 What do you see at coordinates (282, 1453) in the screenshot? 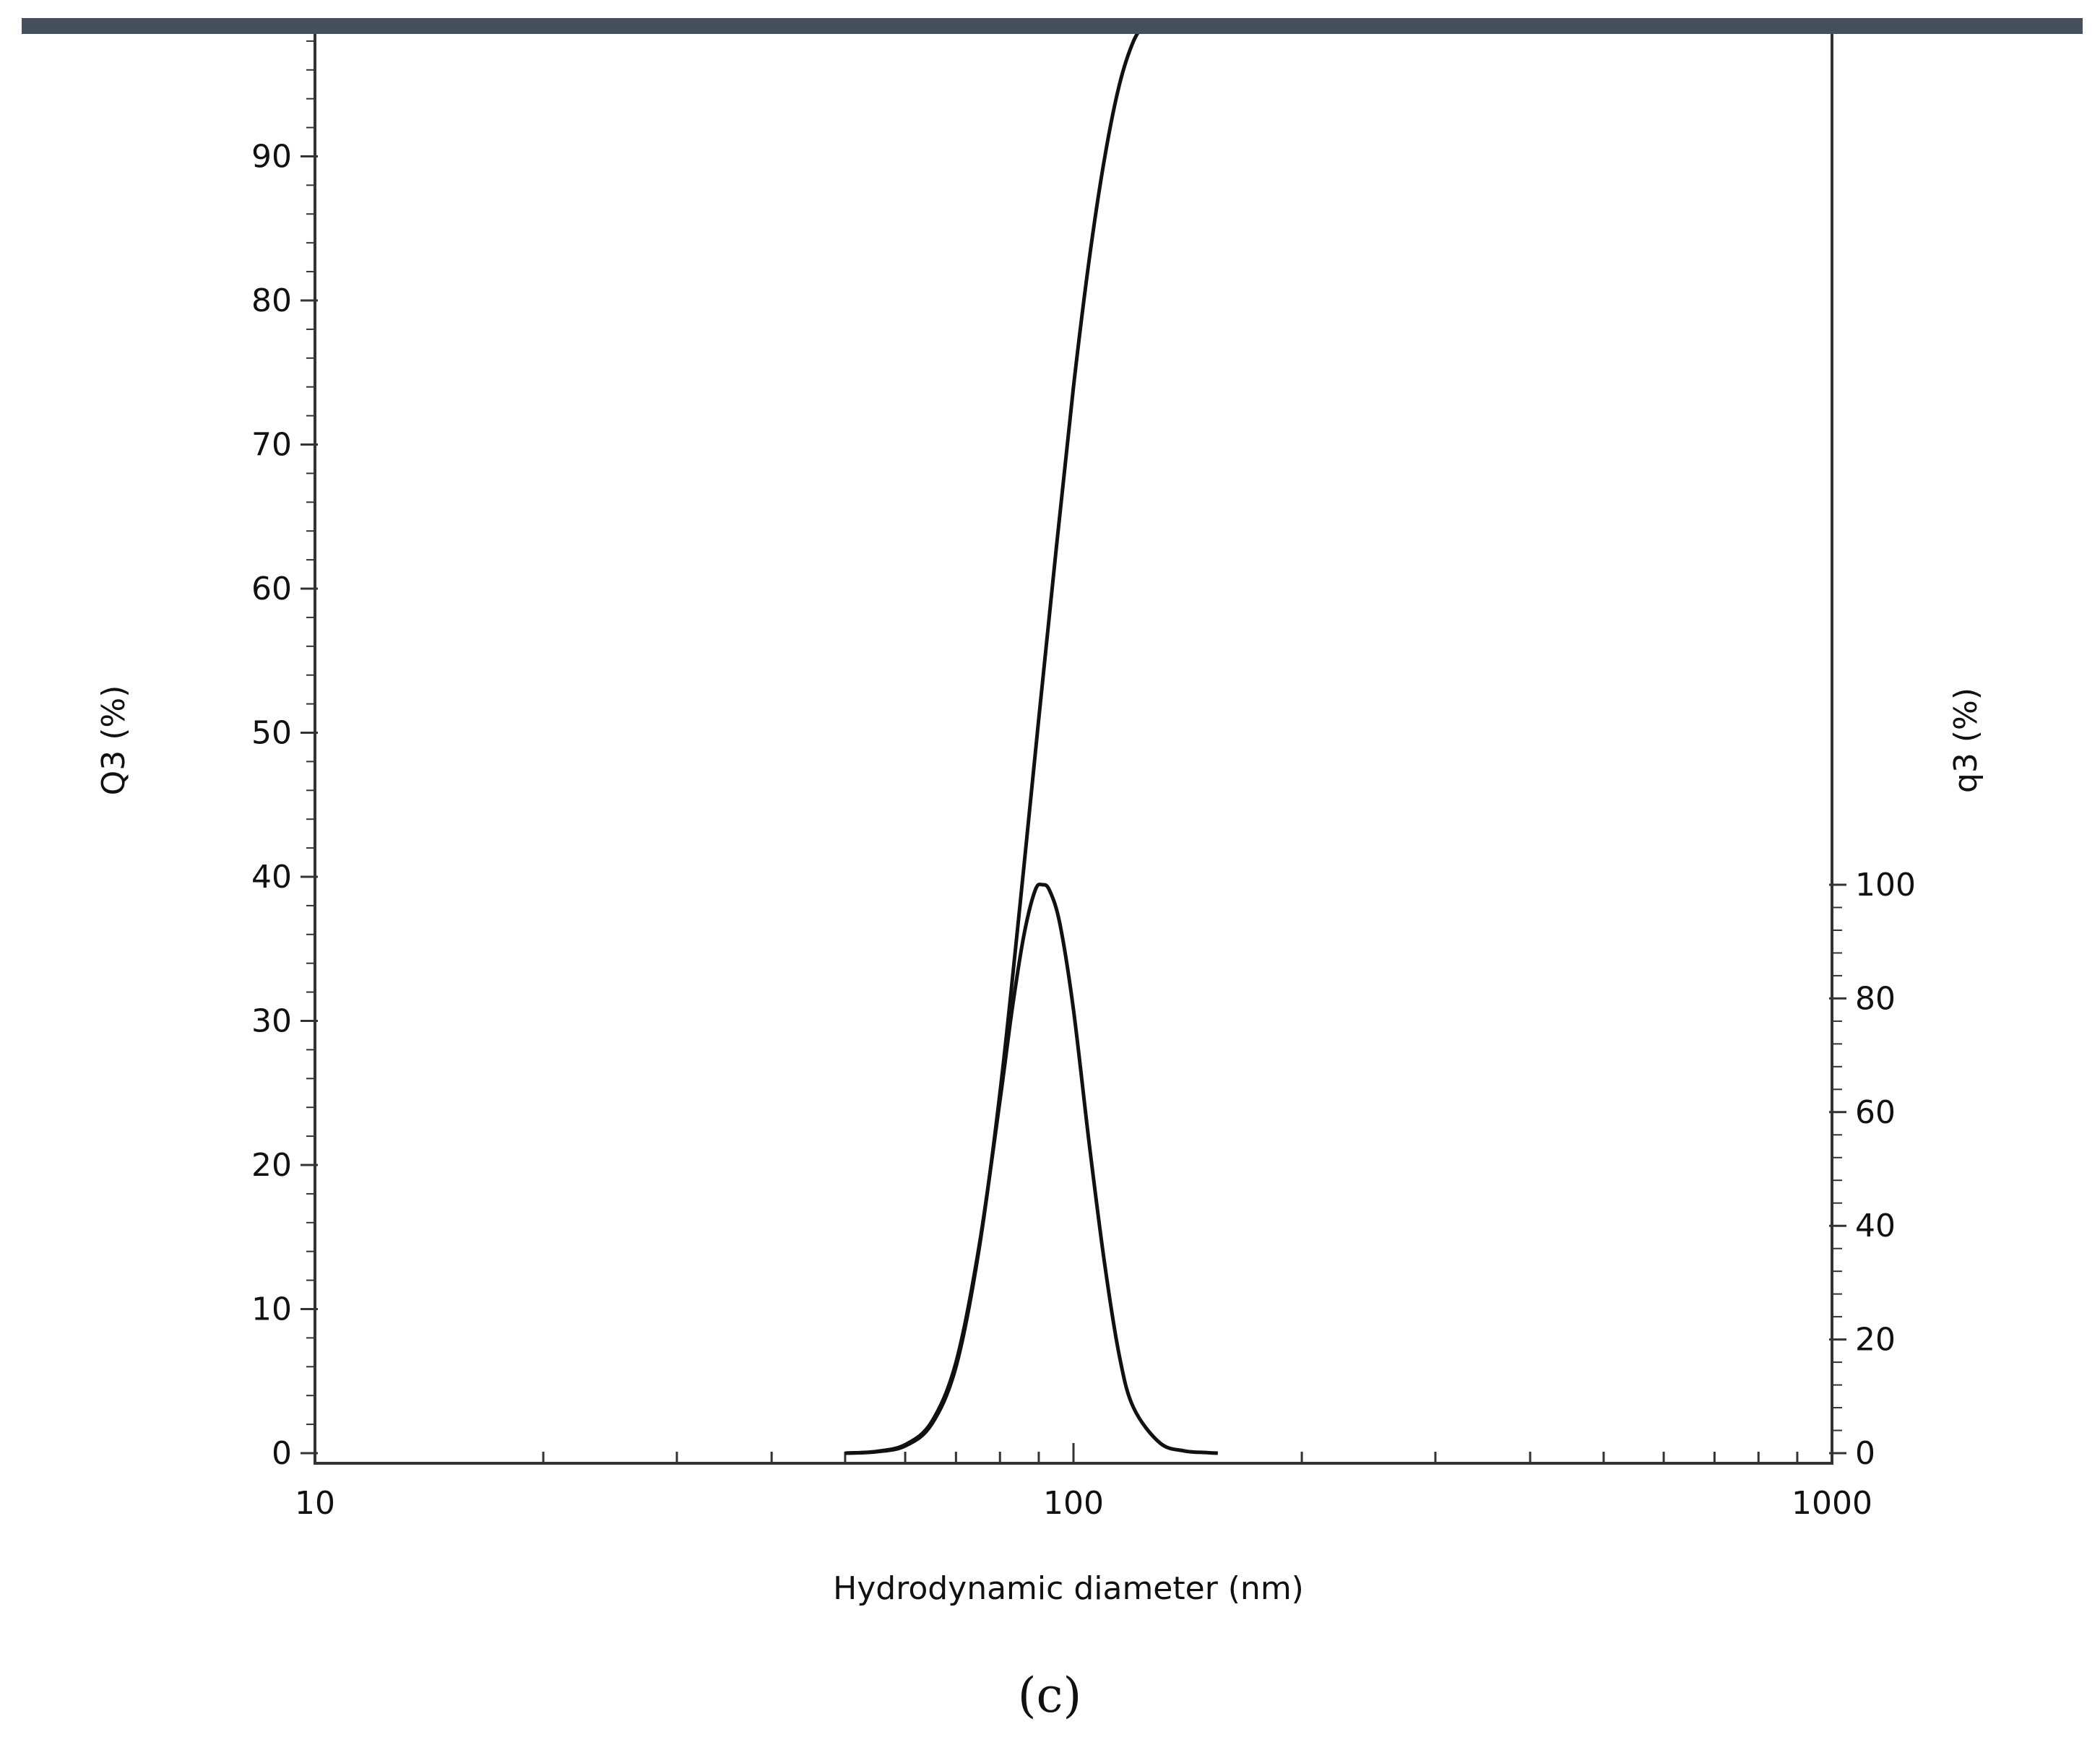
I see `y-left-tick-label: 0` at bounding box center [282, 1453].